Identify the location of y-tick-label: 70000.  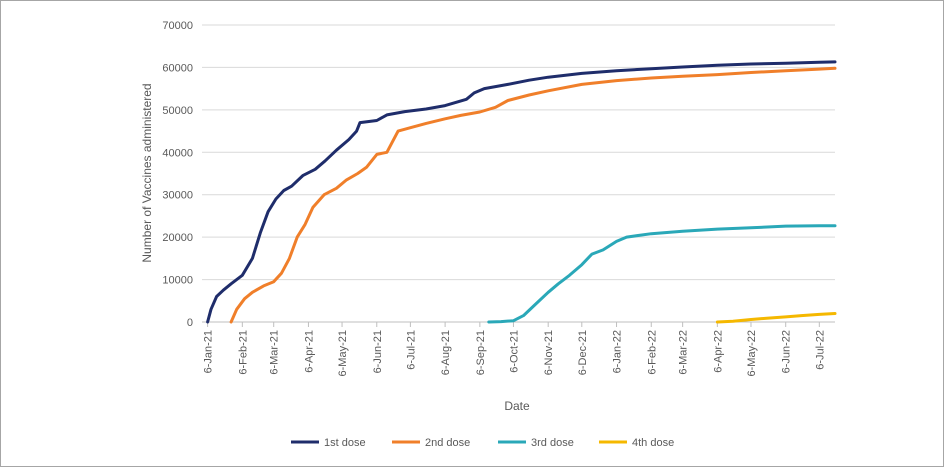
(177, 26).